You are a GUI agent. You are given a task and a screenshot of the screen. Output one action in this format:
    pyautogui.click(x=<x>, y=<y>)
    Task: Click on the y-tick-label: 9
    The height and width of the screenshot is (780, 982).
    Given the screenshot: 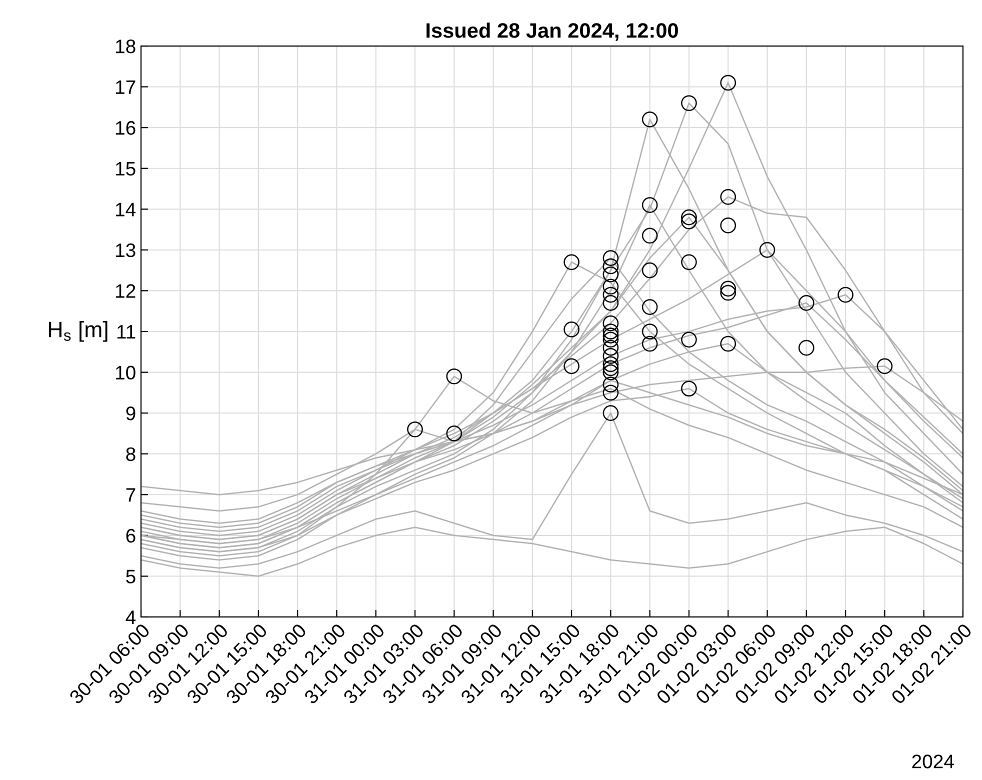 What is the action you would take?
    pyautogui.click(x=131, y=413)
    